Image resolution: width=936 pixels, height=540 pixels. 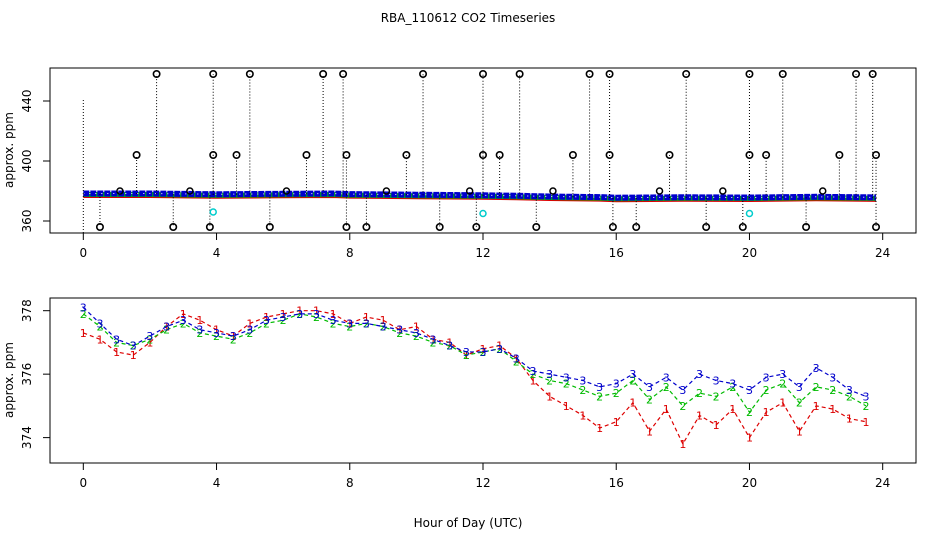 I want to click on top-x-tick-label: 4, so click(x=217, y=253).